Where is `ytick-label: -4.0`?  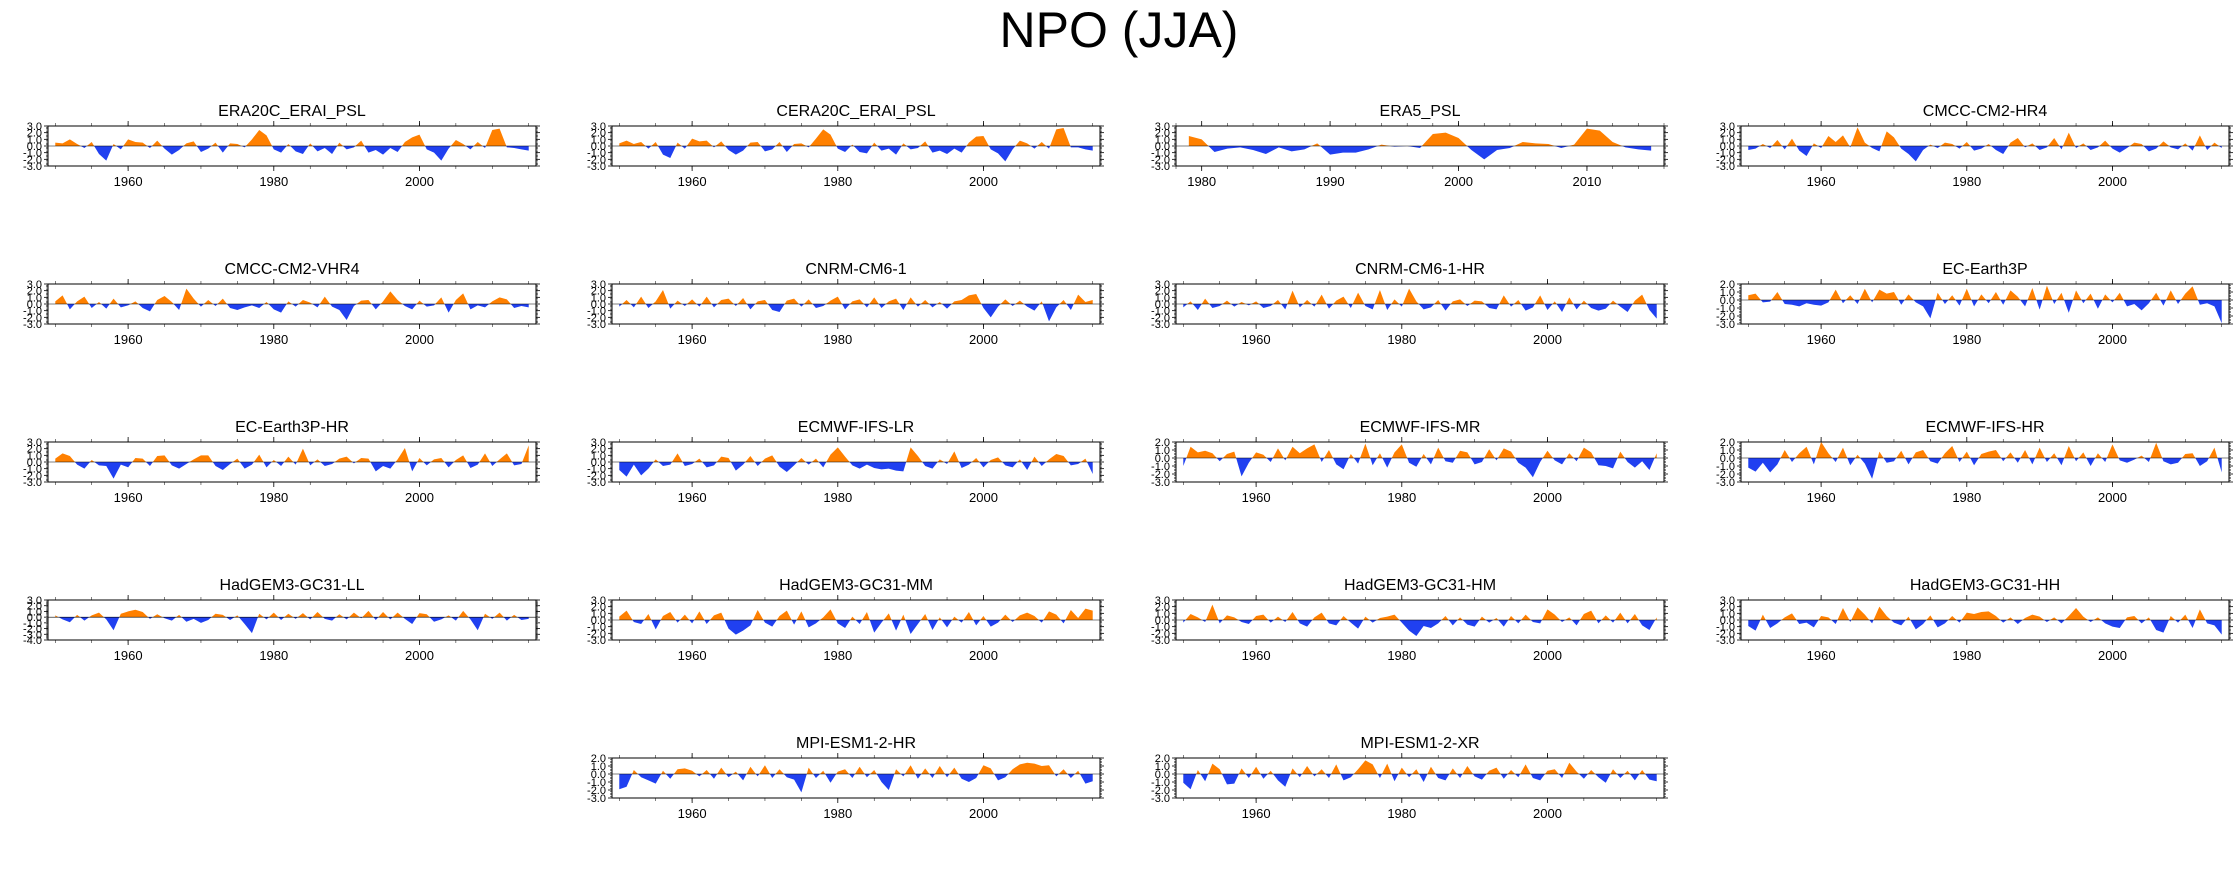
ytick-label: -4.0 is located at coordinates (32, 641).